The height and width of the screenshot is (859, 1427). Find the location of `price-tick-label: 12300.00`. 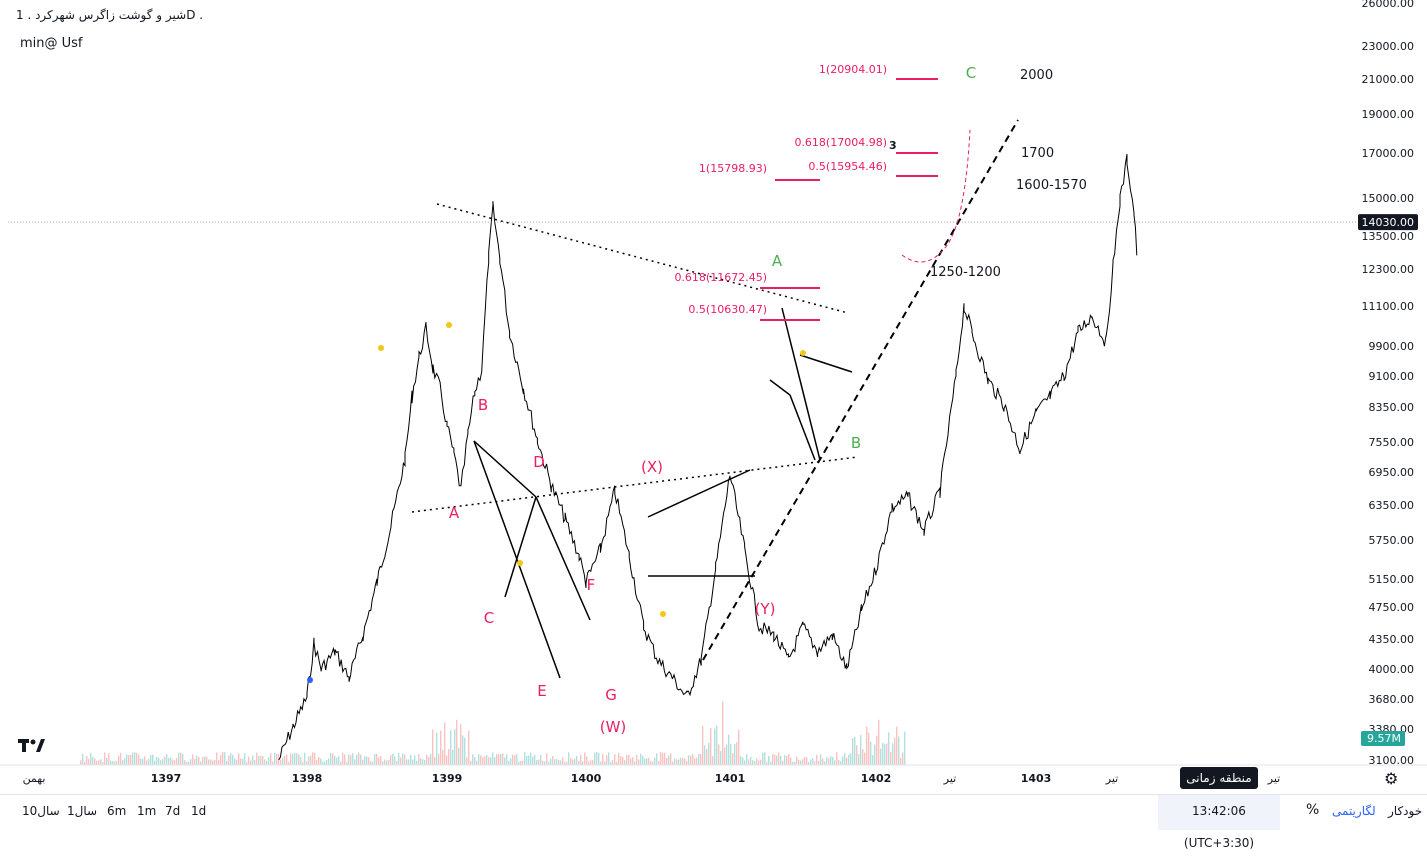

price-tick-label: 12300.00 is located at coordinates (1388, 269).